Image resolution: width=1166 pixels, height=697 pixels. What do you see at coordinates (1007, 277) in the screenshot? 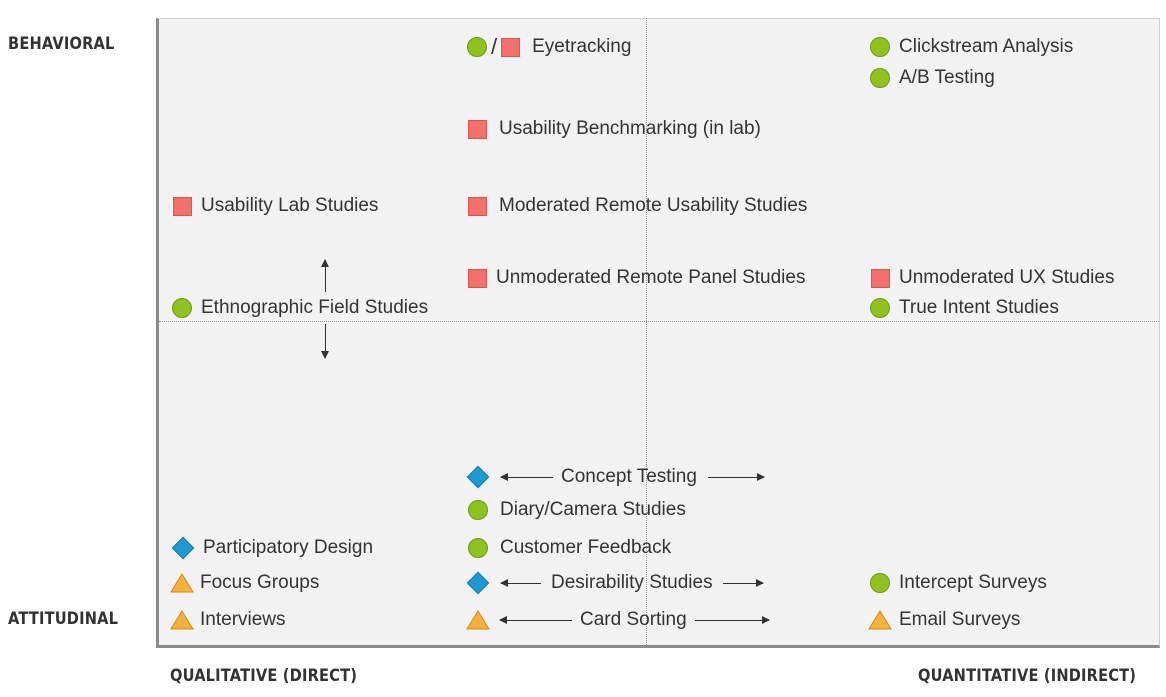
I see `method-label: Unmoderated UX Studies` at bounding box center [1007, 277].